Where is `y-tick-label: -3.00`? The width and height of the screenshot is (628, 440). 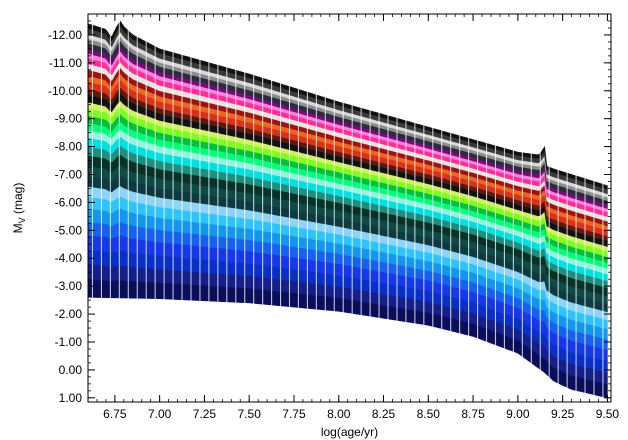 y-tick-label: -3.00 is located at coordinates (69, 286).